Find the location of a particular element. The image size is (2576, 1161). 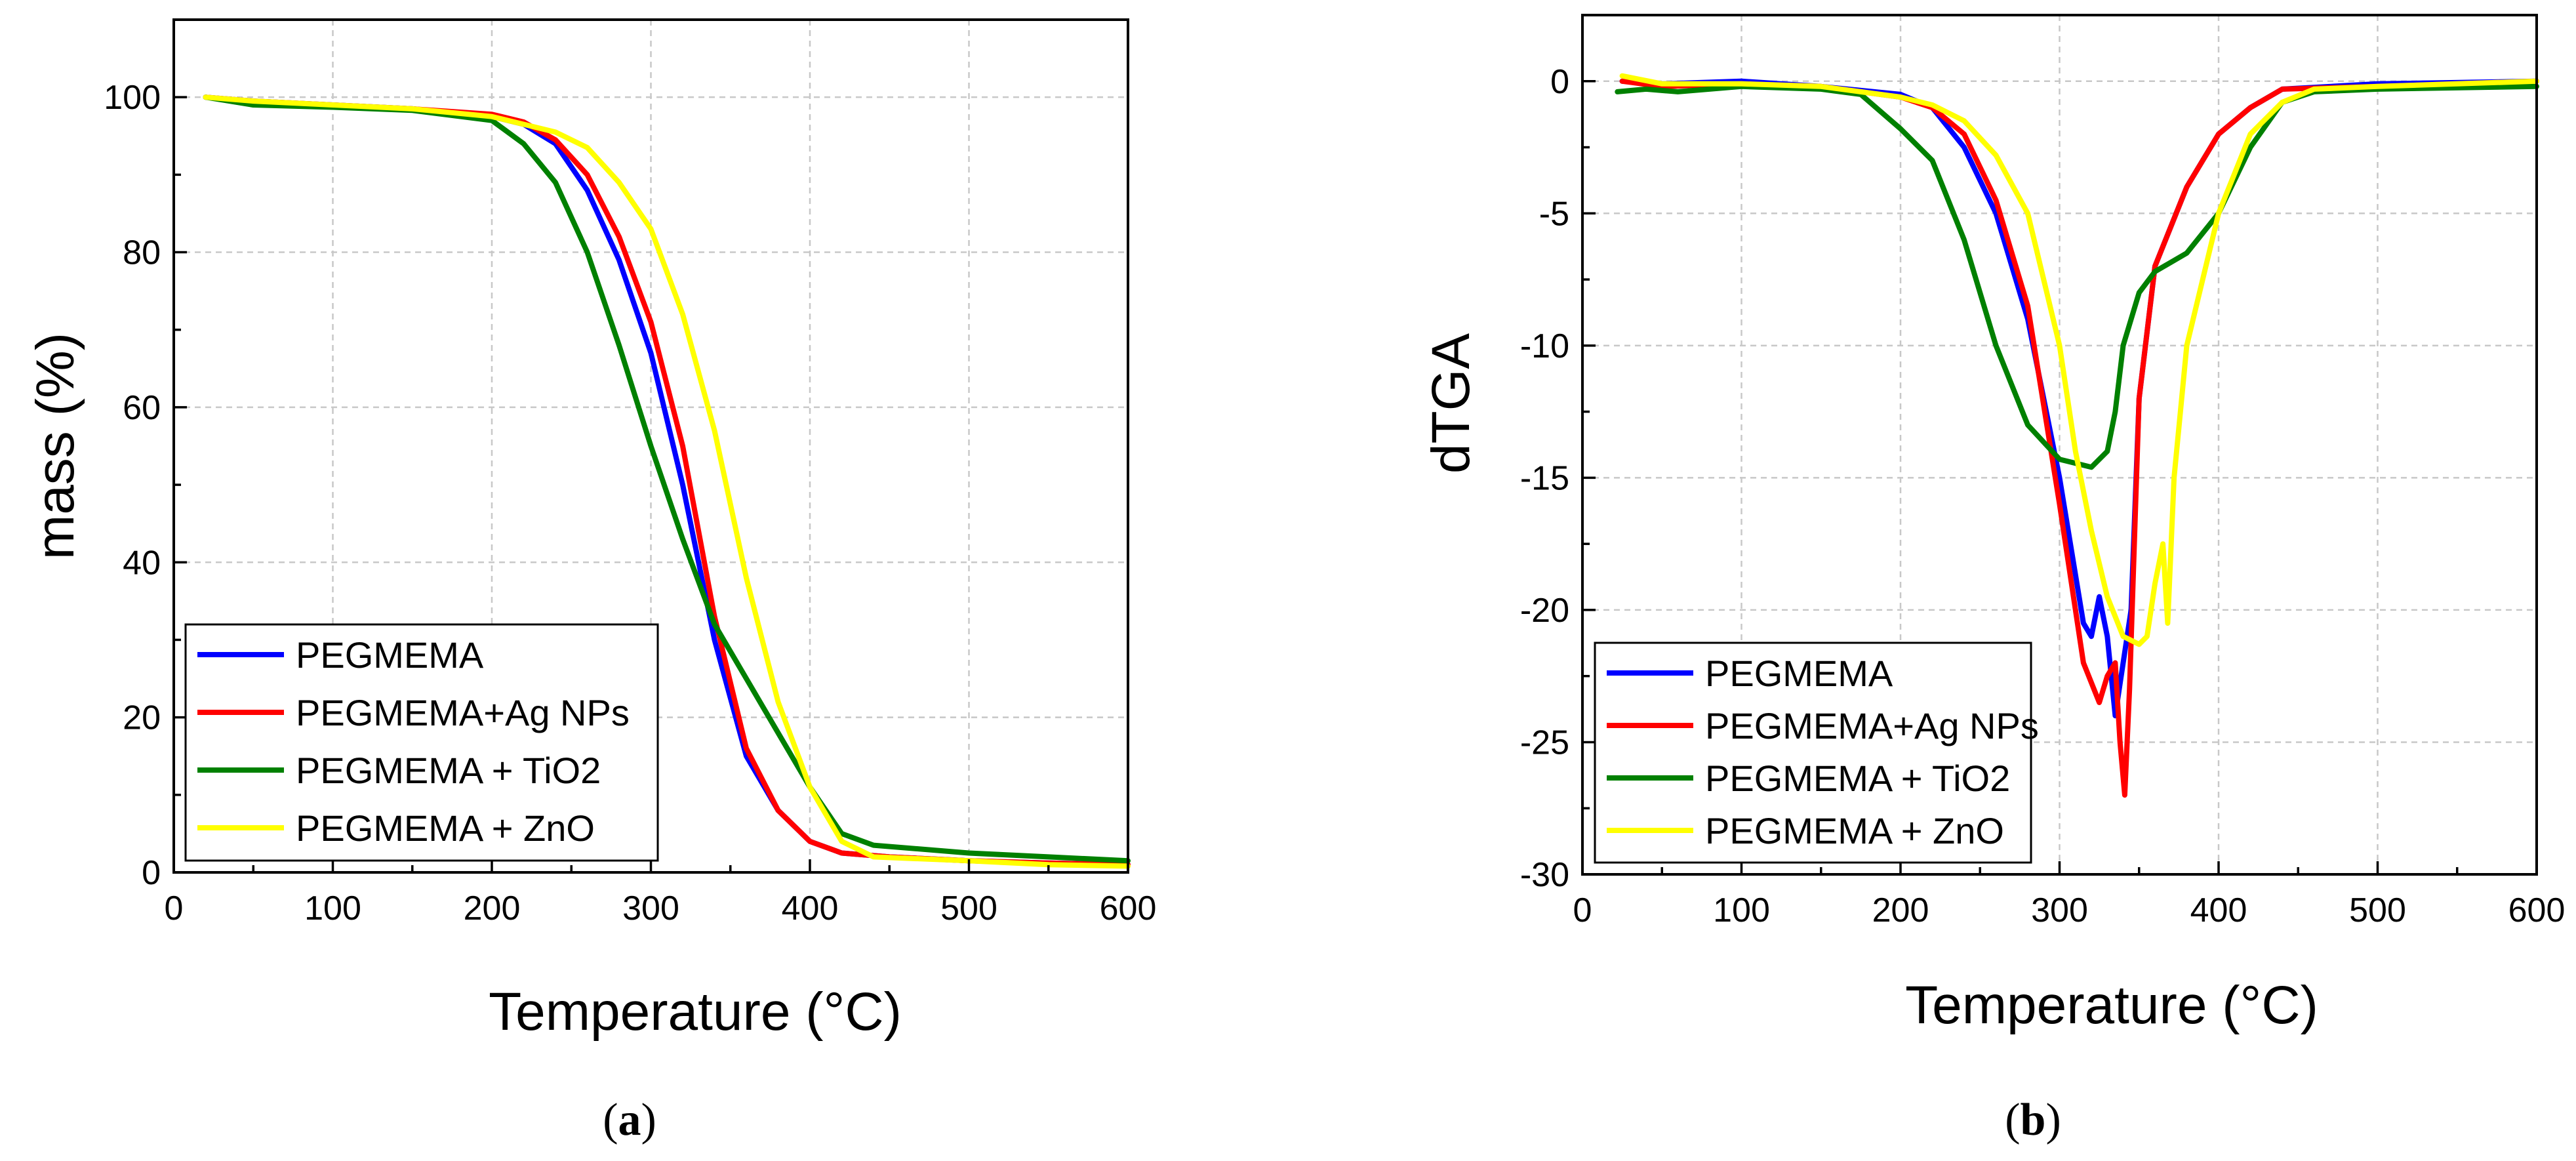

x-tick-label-a: 400 is located at coordinates (810, 908).